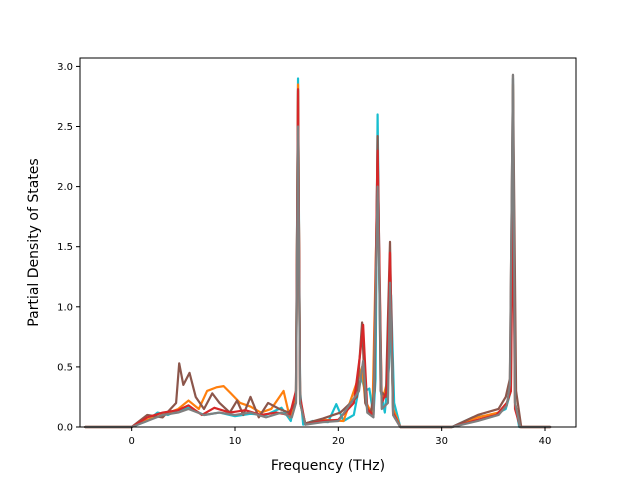 This screenshot has height=480, width=640. Describe the element at coordinates (65, 428) in the screenshot. I see `y-tick-label: 0.0` at that location.